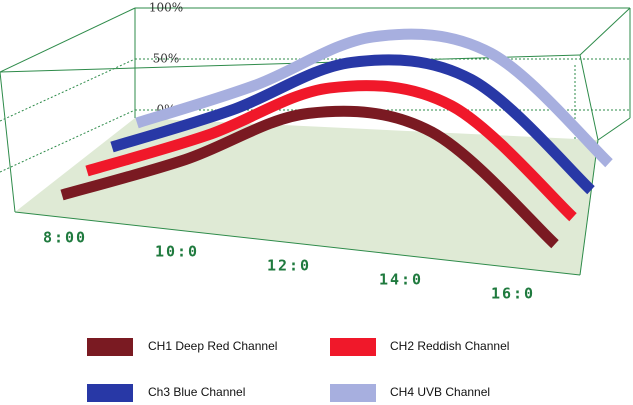 The image size is (633, 405). I want to click on legend-label: CH4 UVB Channel, so click(440, 392).